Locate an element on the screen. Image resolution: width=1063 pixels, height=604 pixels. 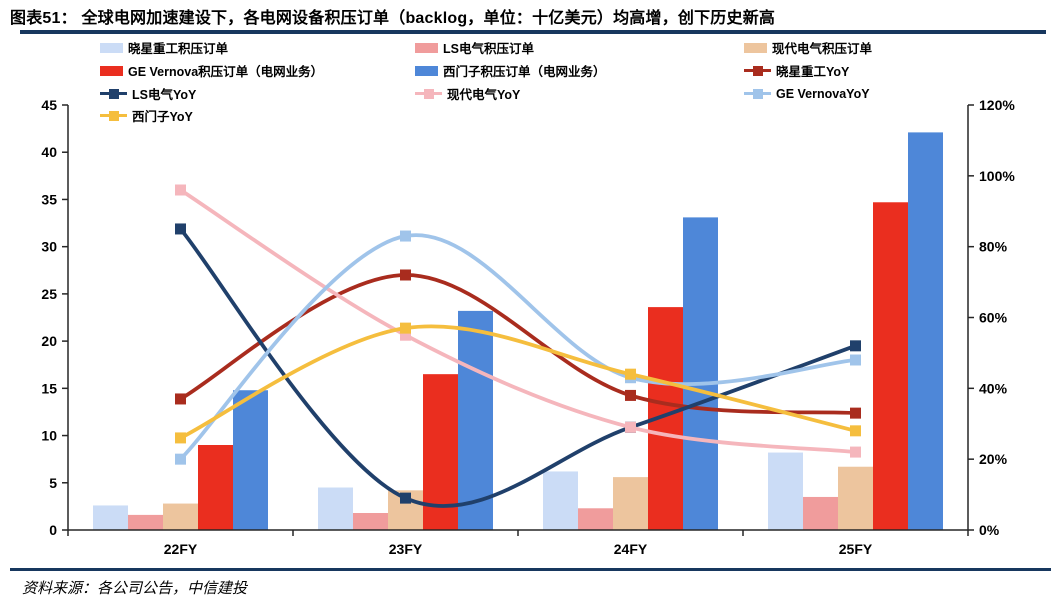
legend-item-line-8: GE VernovaYoY is located at coordinates (807, 93).